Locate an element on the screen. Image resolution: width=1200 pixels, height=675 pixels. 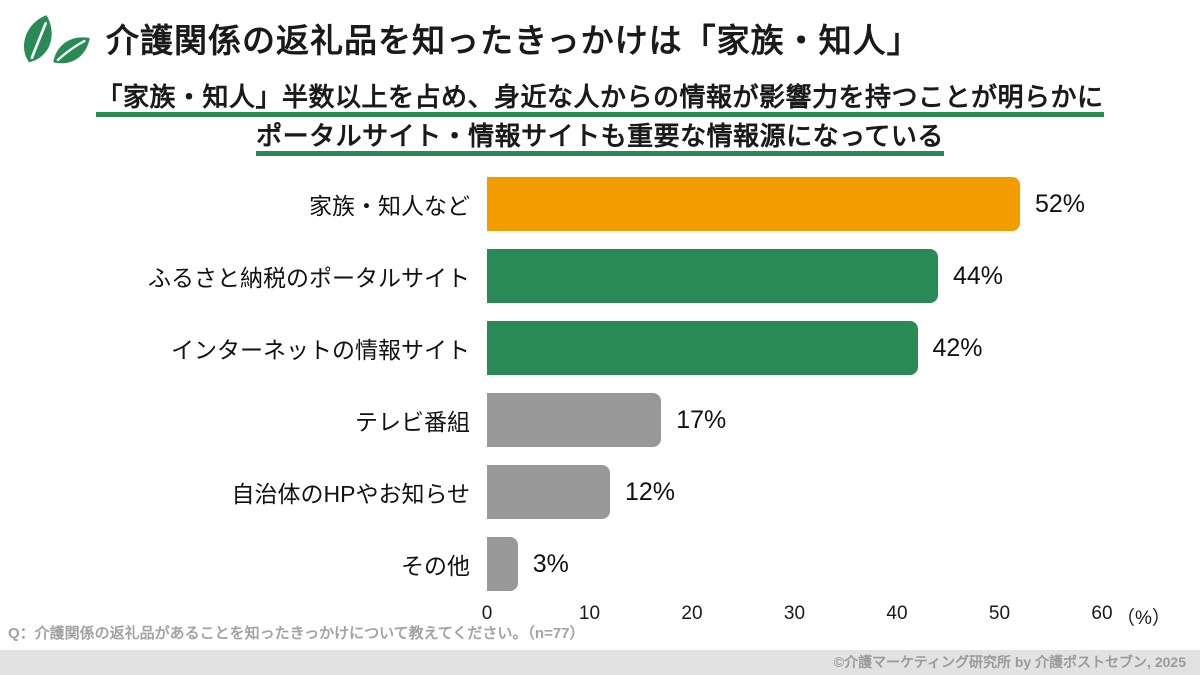
value-label: 52% is located at coordinates (1060, 203).